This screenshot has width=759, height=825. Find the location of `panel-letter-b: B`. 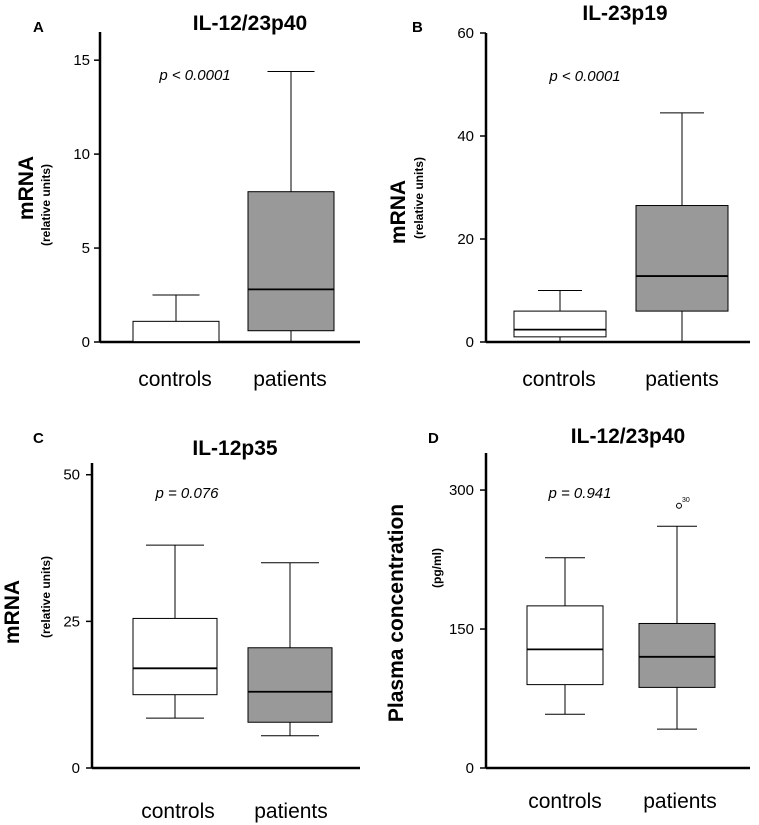

panel-letter-b: B is located at coordinates (417, 27).